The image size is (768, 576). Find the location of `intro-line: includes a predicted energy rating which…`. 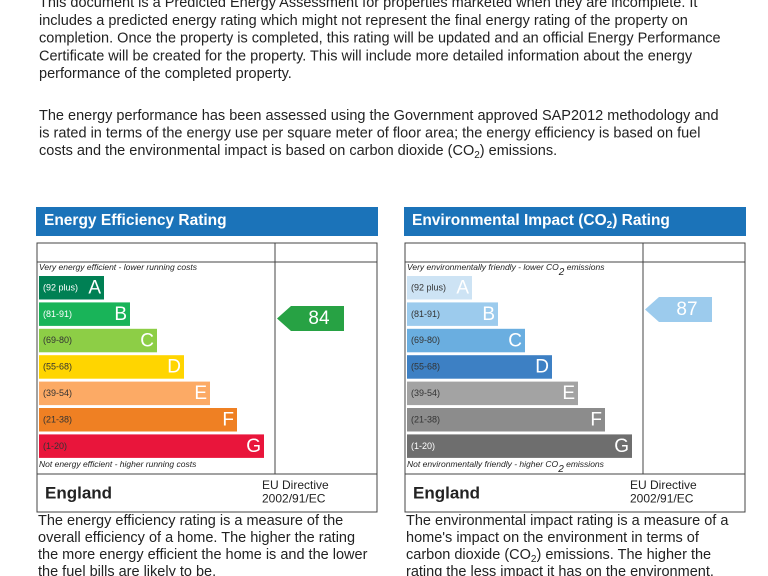

intro-line: includes a predicted energy rating which… is located at coordinates (363, 21).